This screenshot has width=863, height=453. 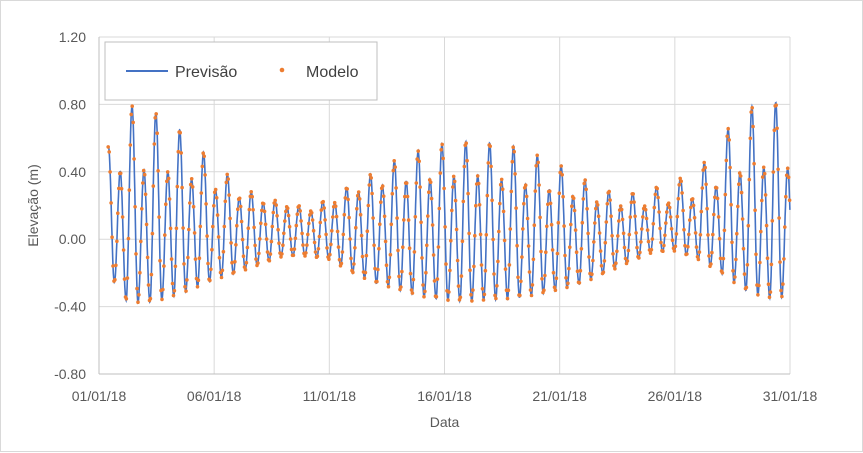 What do you see at coordinates (241, 71) in the screenshot?
I see `legend: Previsão Modelo` at bounding box center [241, 71].